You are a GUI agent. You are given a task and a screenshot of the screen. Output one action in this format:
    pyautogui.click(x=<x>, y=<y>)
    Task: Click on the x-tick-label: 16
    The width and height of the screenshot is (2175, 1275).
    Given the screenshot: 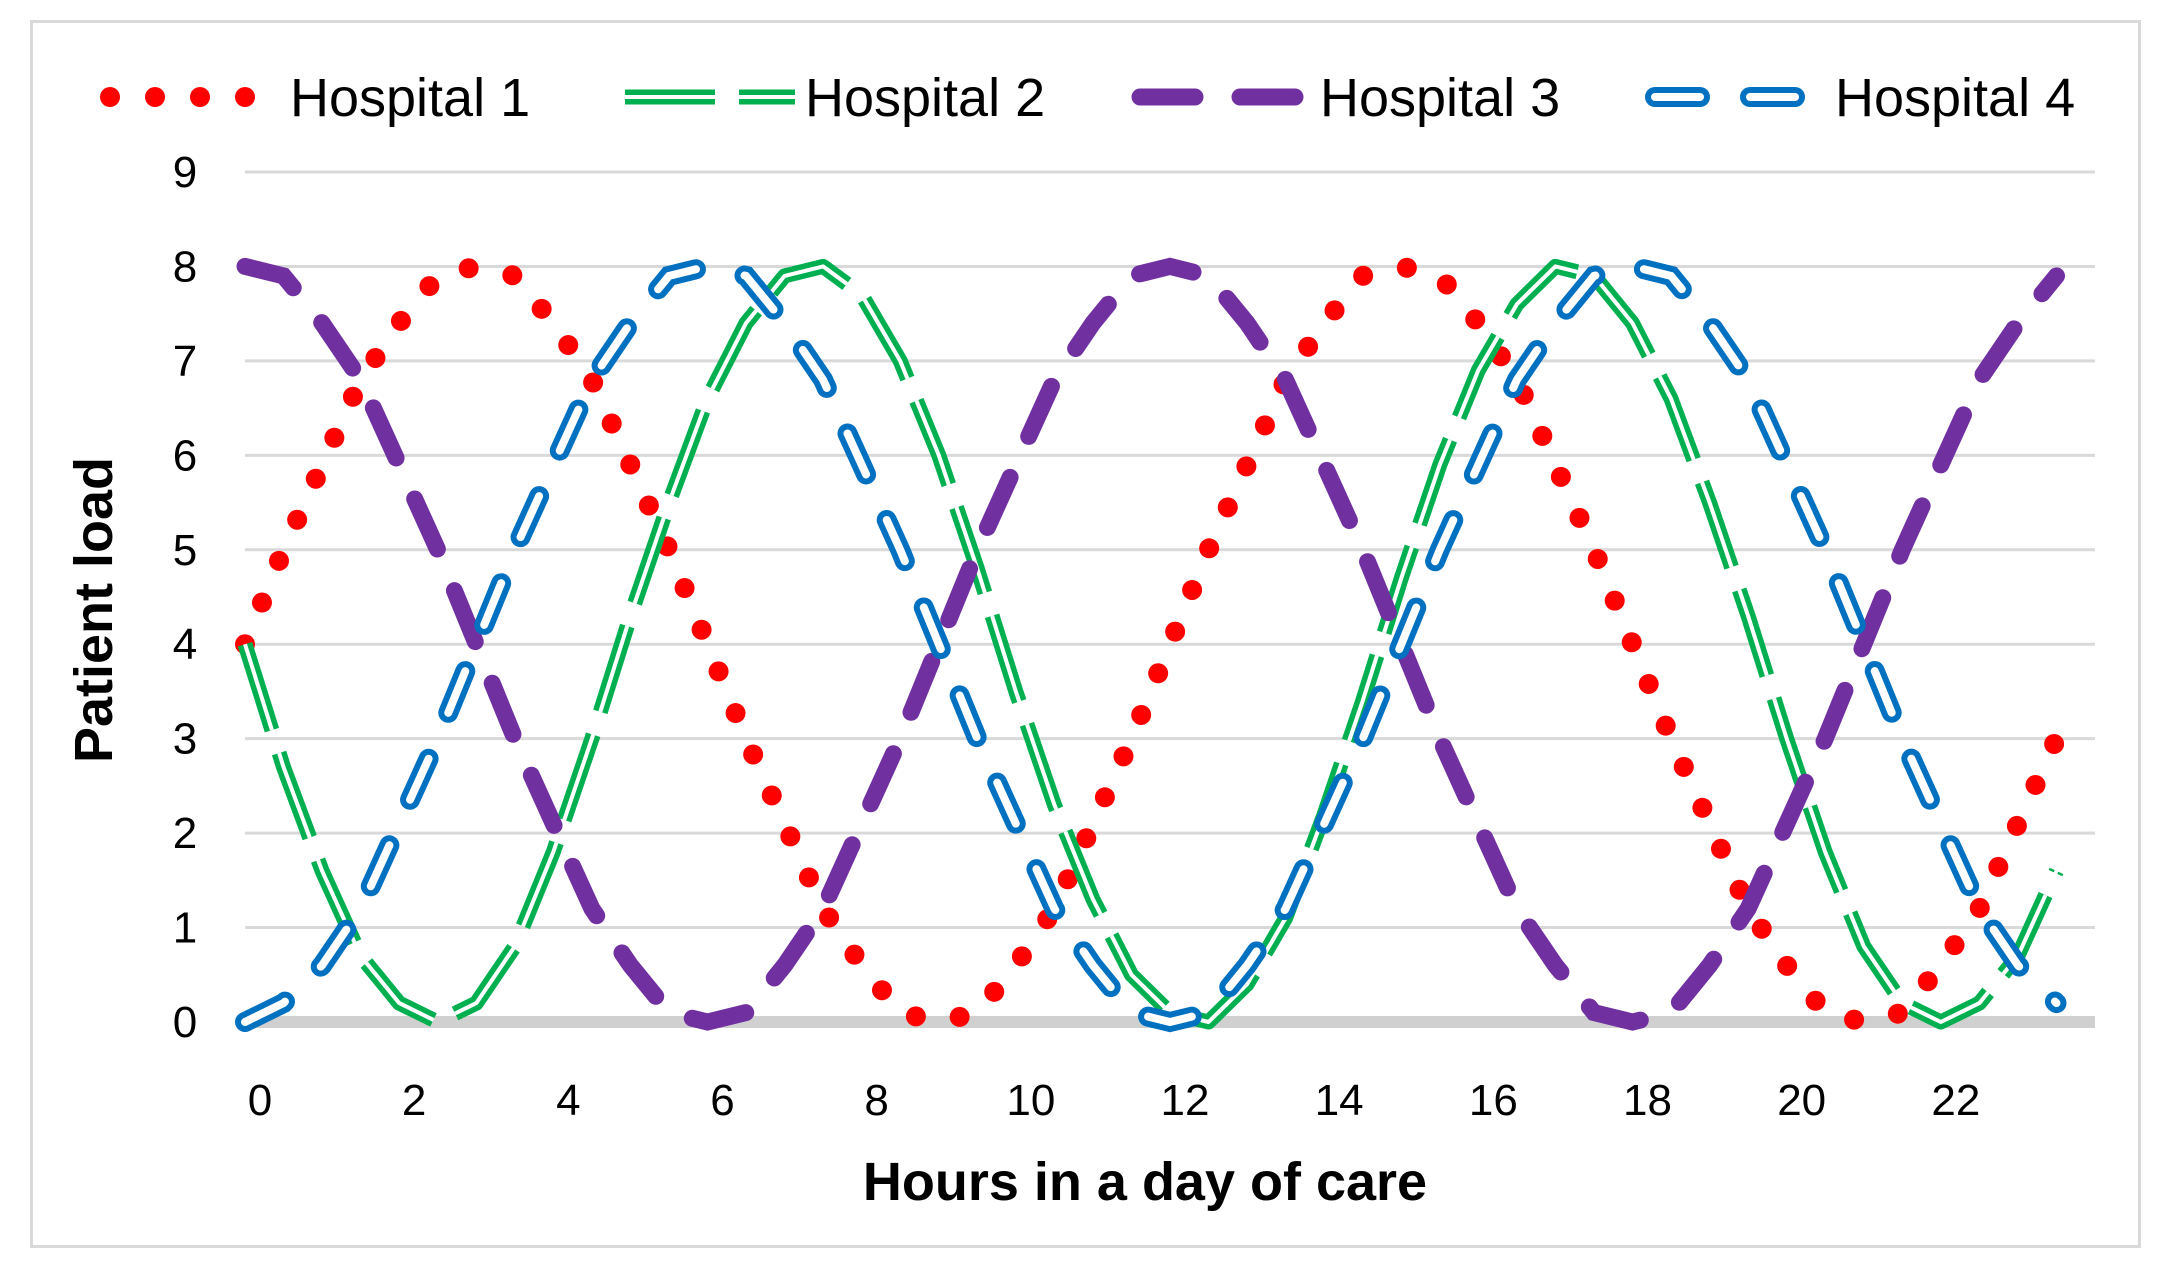 What is the action you would take?
    pyautogui.click(x=1493, y=1100)
    